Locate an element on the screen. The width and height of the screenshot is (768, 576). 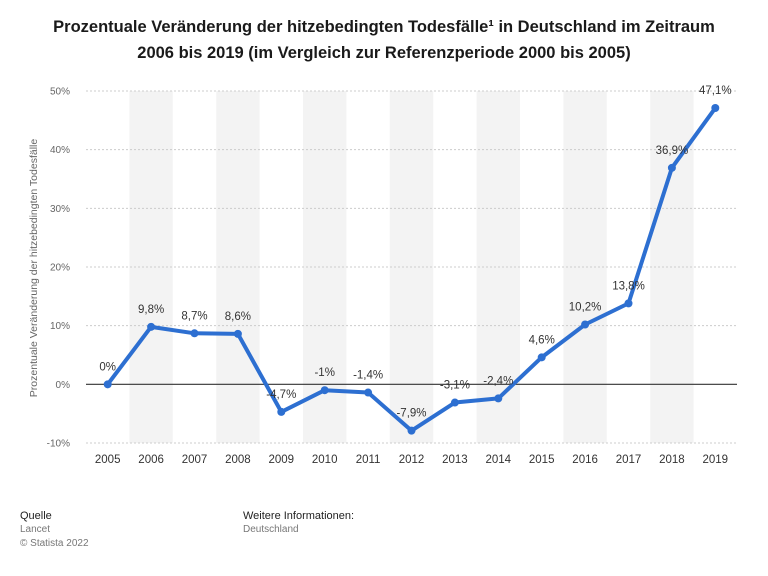
data-label: 8,6% is located at coordinates (238, 317).